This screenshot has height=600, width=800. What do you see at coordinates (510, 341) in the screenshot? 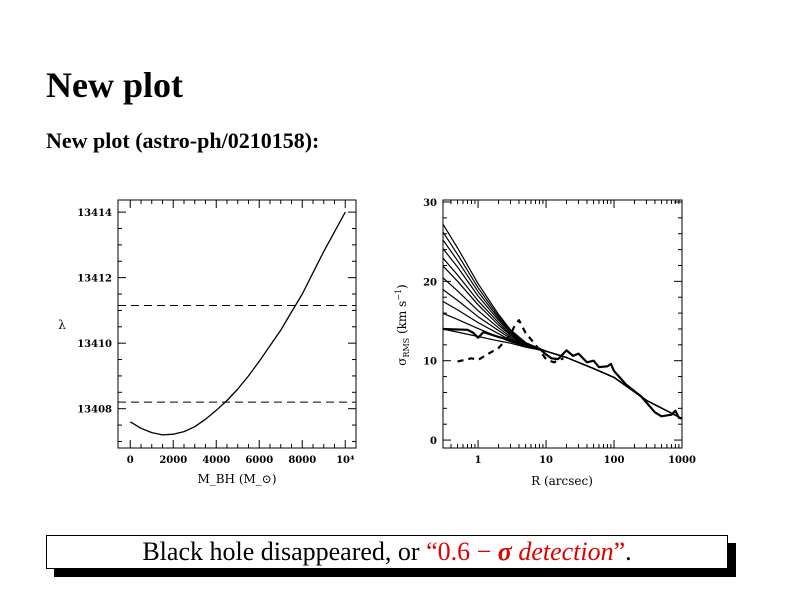
I see `data-dashed-line` at bounding box center [510, 341].